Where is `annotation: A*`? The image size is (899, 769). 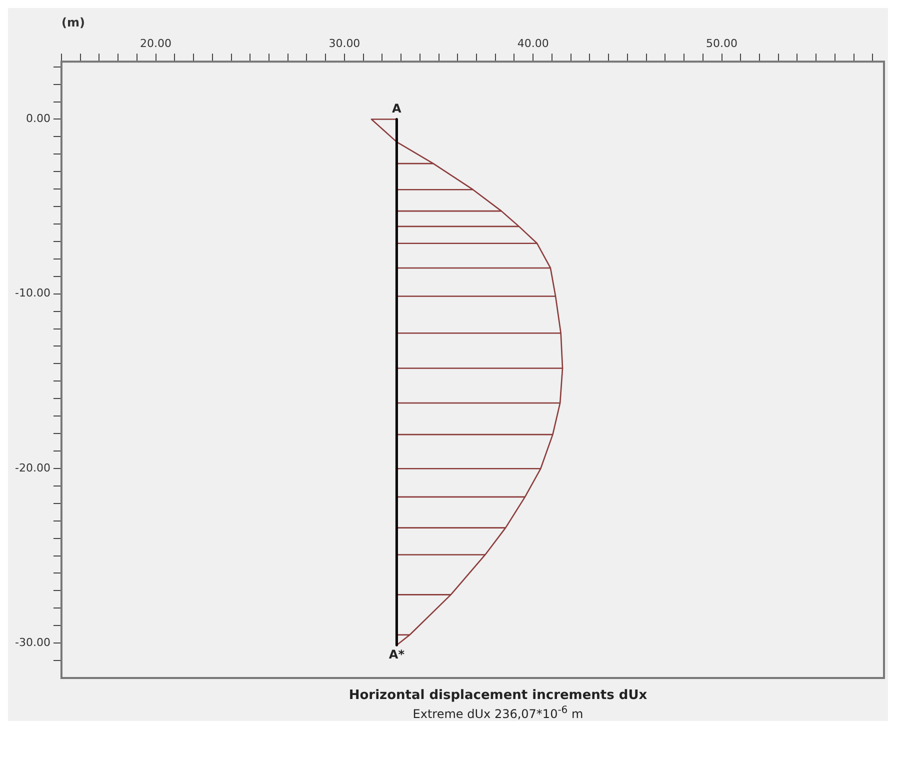
annotation: A* is located at coordinates (397, 654).